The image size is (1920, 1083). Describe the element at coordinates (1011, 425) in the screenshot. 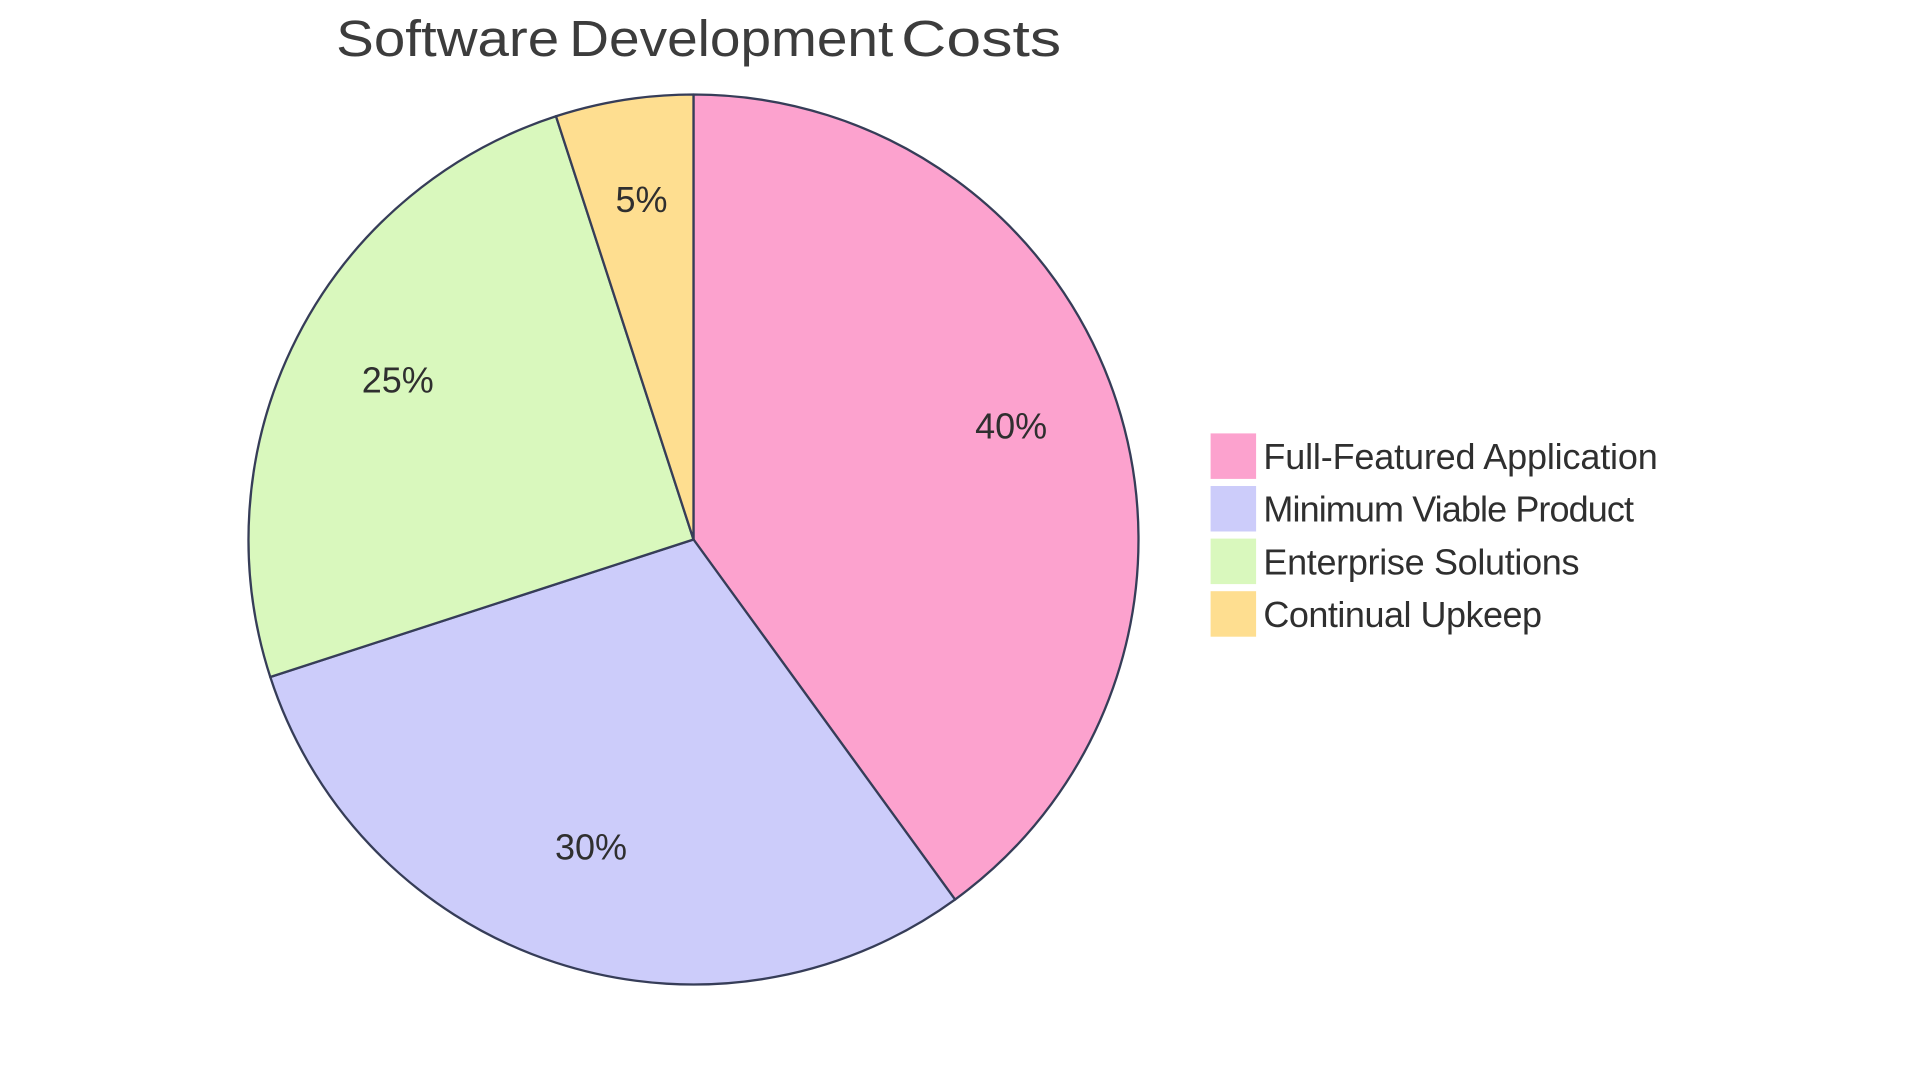

I see `svg-text: 40%` at that location.